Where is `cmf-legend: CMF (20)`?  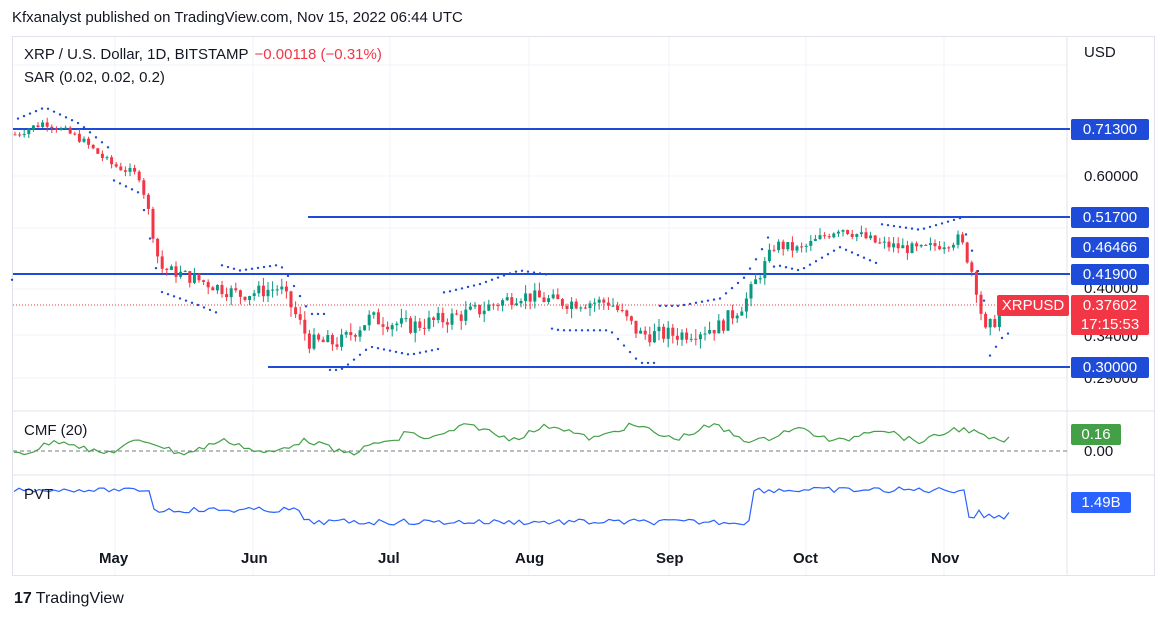 cmf-legend: CMF (20) is located at coordinates (56, 430).